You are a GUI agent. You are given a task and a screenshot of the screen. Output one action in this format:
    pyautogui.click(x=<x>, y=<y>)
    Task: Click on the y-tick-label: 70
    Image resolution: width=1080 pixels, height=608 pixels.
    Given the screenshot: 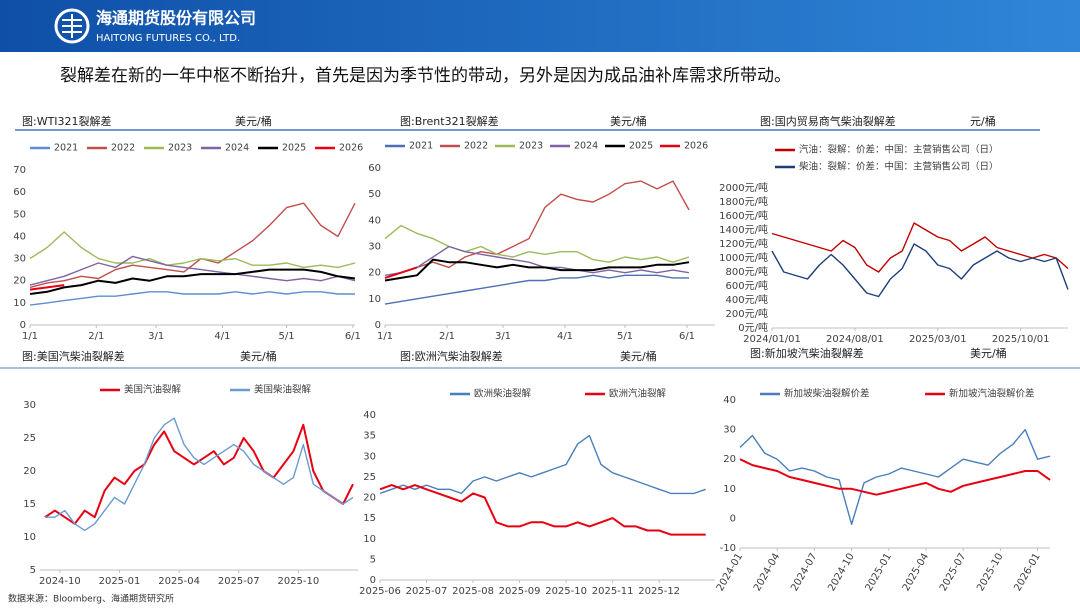 What is the action you would take?
    pyautogui.click(x=19, y=170)
    